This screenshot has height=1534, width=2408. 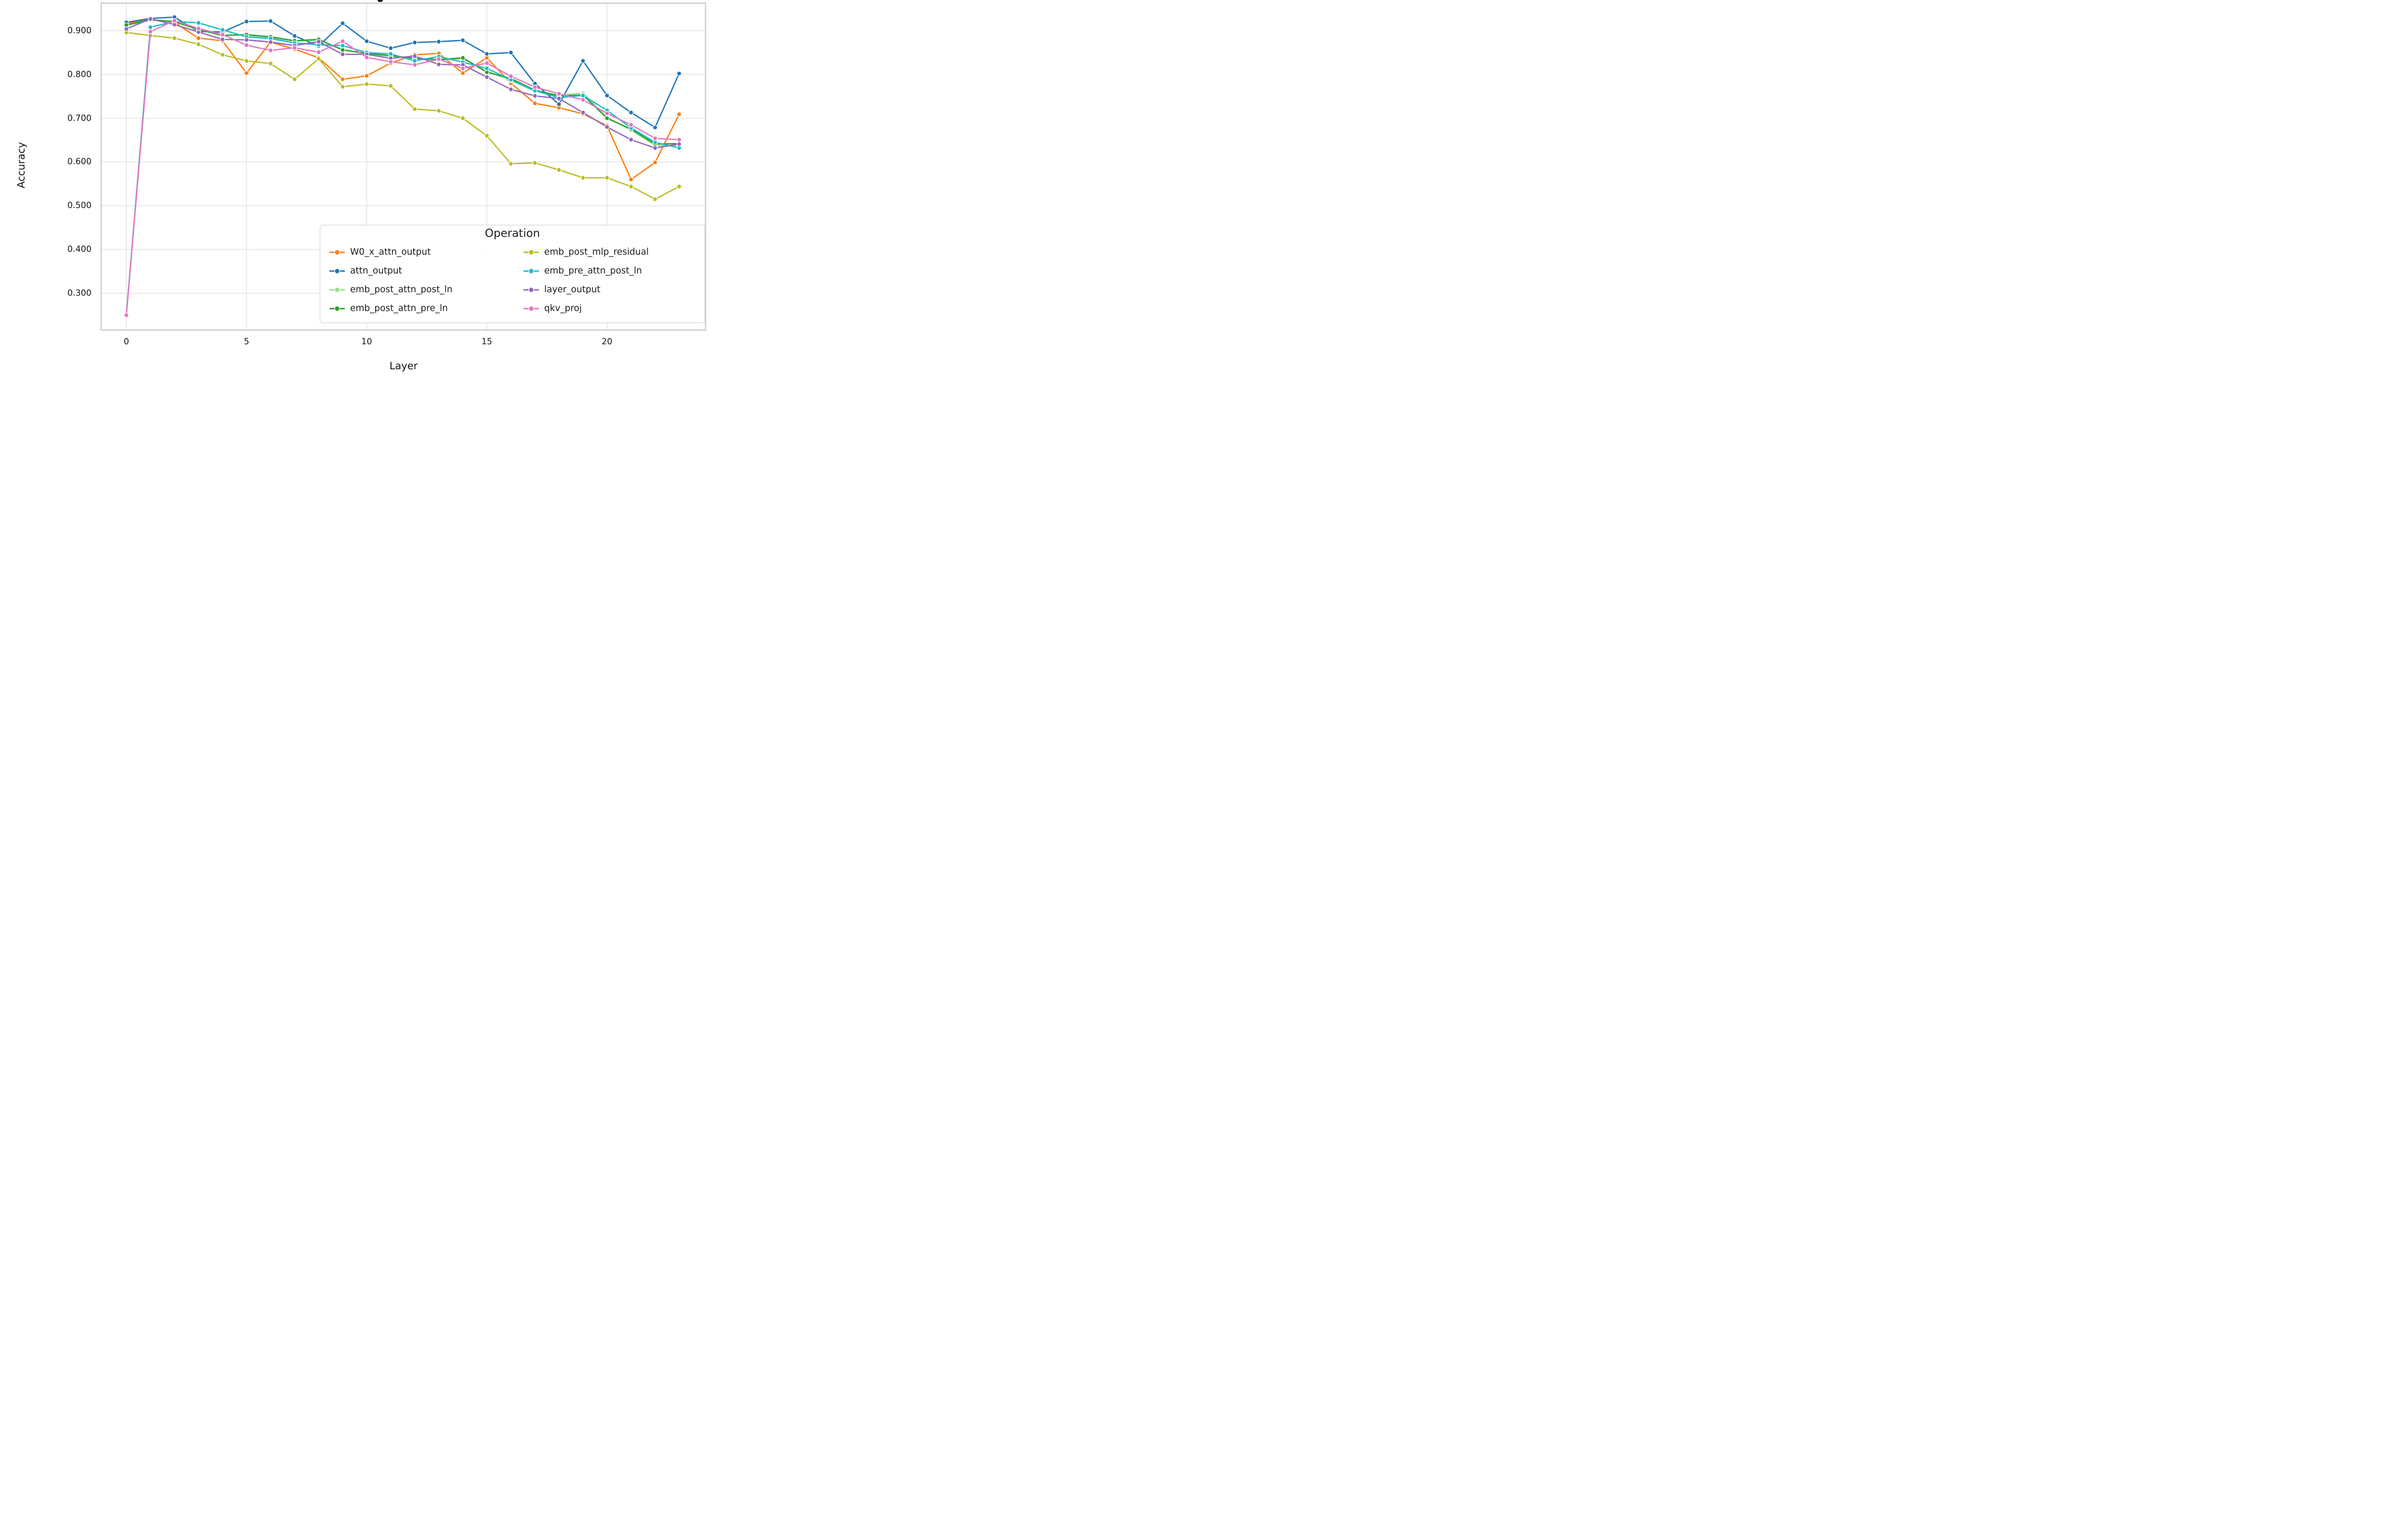 I want to click on x-axis-label: Layer, so click(x=403, y=366).